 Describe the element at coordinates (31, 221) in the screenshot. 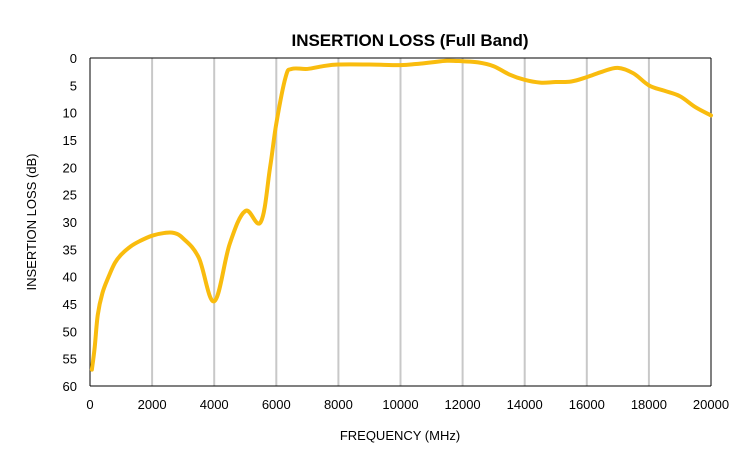

I see `y-axis-title: INSERTION LOSS (dB)` at that location.